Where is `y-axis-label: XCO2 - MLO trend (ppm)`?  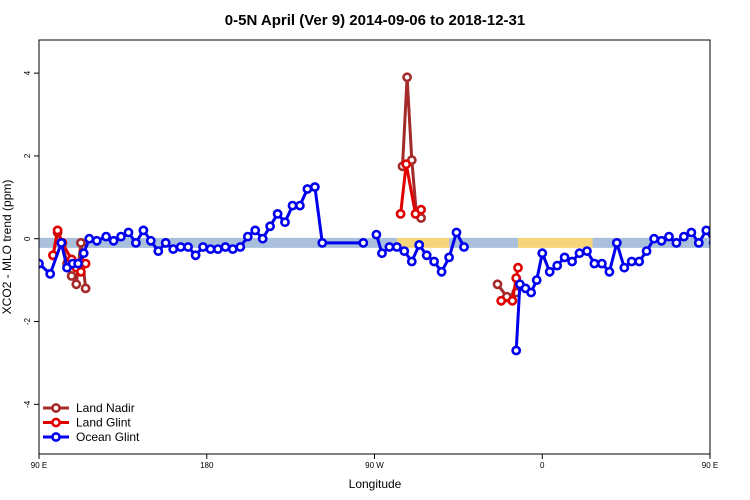 y-axis-label: XCO2 - MLO trend (ppm) is located at coordinates (7, 247).